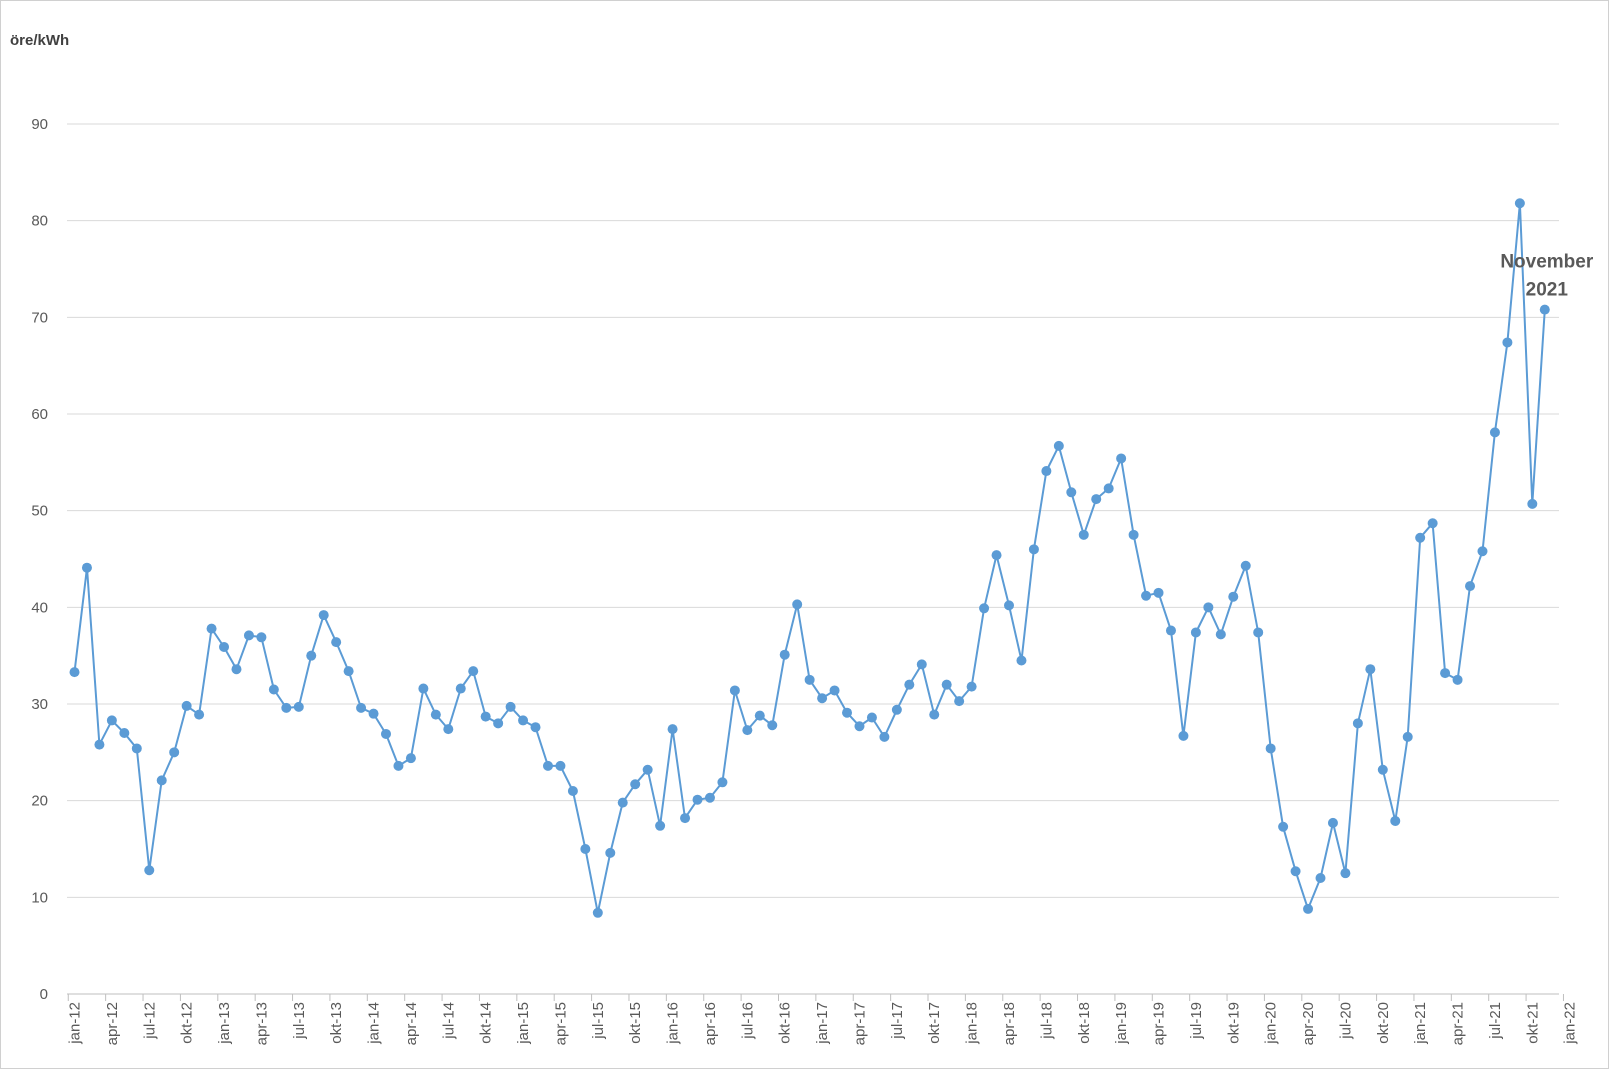 The height and width of the screenshot is (1069, 1609). I want to click on x-tick-label: okt-16, so click(785, 1023).